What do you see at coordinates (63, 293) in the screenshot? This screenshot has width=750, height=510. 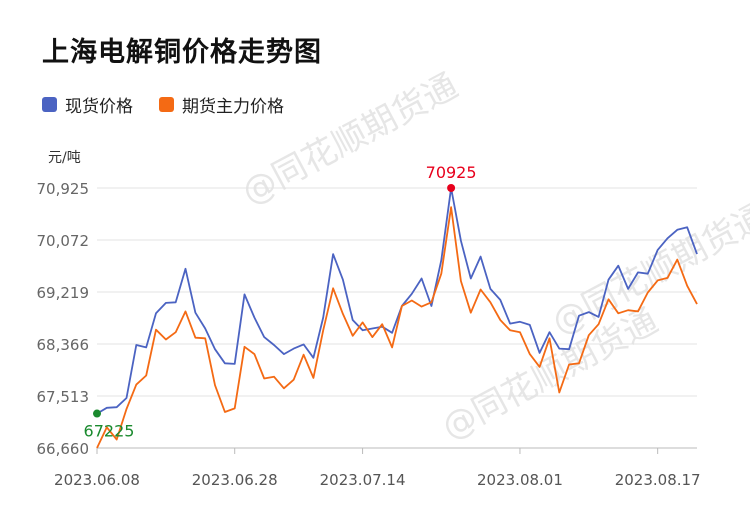 I see `y-tick-label: 69,219` at bounding box center [63, 293].